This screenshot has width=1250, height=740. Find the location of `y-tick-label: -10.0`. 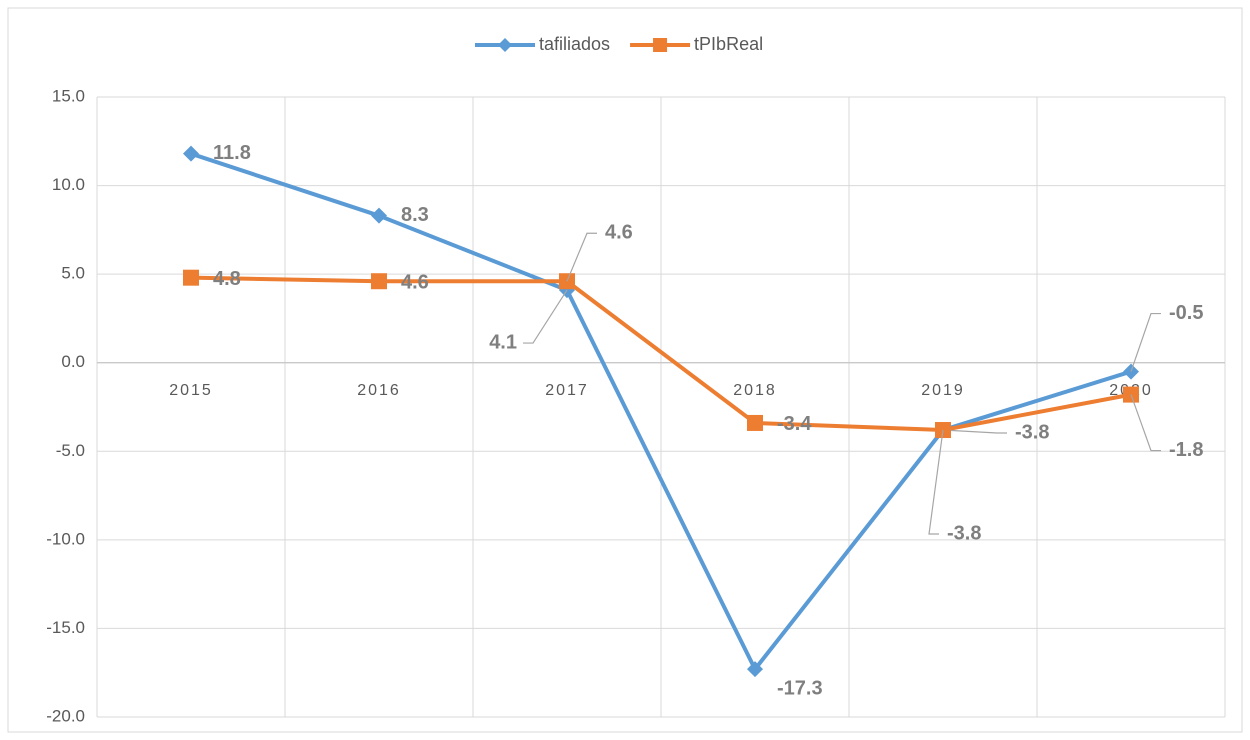

y-tick-label: -10.0 is located at coordinates (65, 538).